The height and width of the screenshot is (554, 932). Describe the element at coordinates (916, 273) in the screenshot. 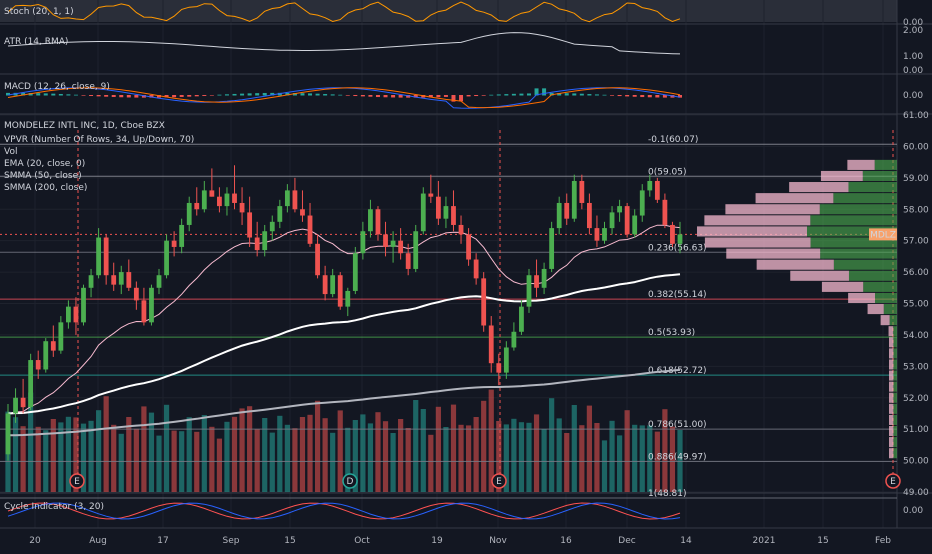

I see `price-axis-label: 56.00` at that location.